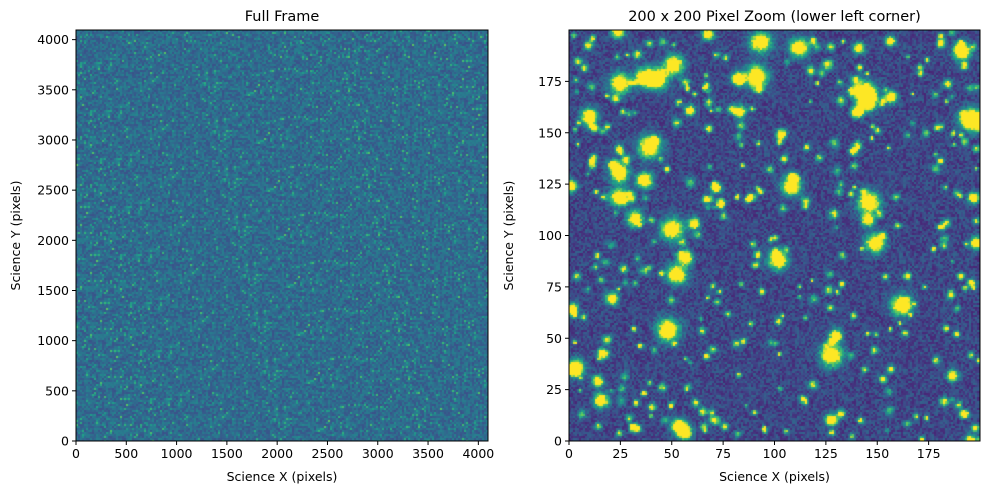 Image resolution: width=990 pixels, height=495 pixels. I want to click on x-tick-label: 175, so click(929, 453).